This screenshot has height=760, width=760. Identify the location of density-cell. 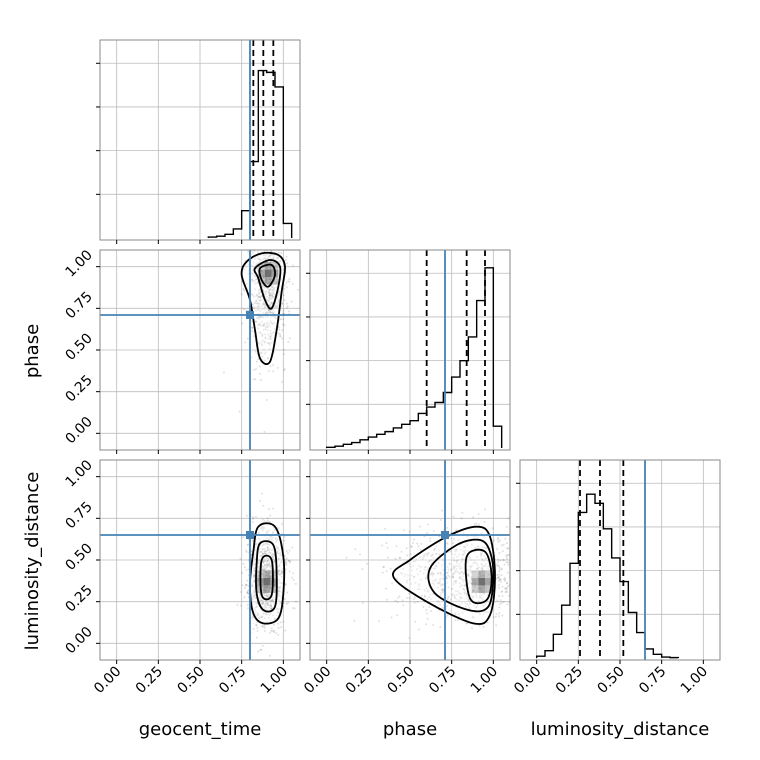
(266, 581).